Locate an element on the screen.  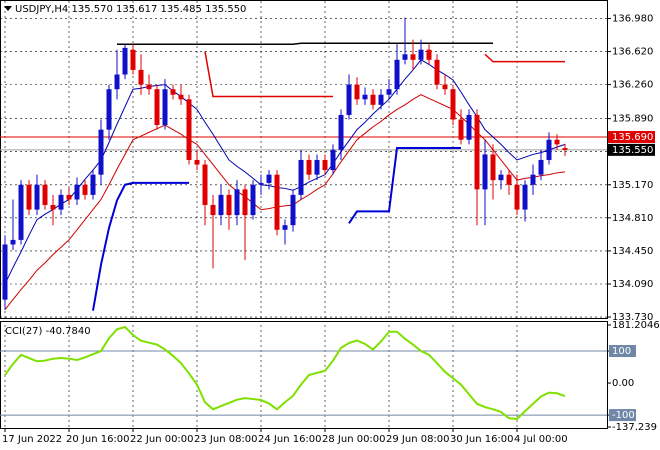
y-tick-label: 135.170 is located at coordinates (632, 185).